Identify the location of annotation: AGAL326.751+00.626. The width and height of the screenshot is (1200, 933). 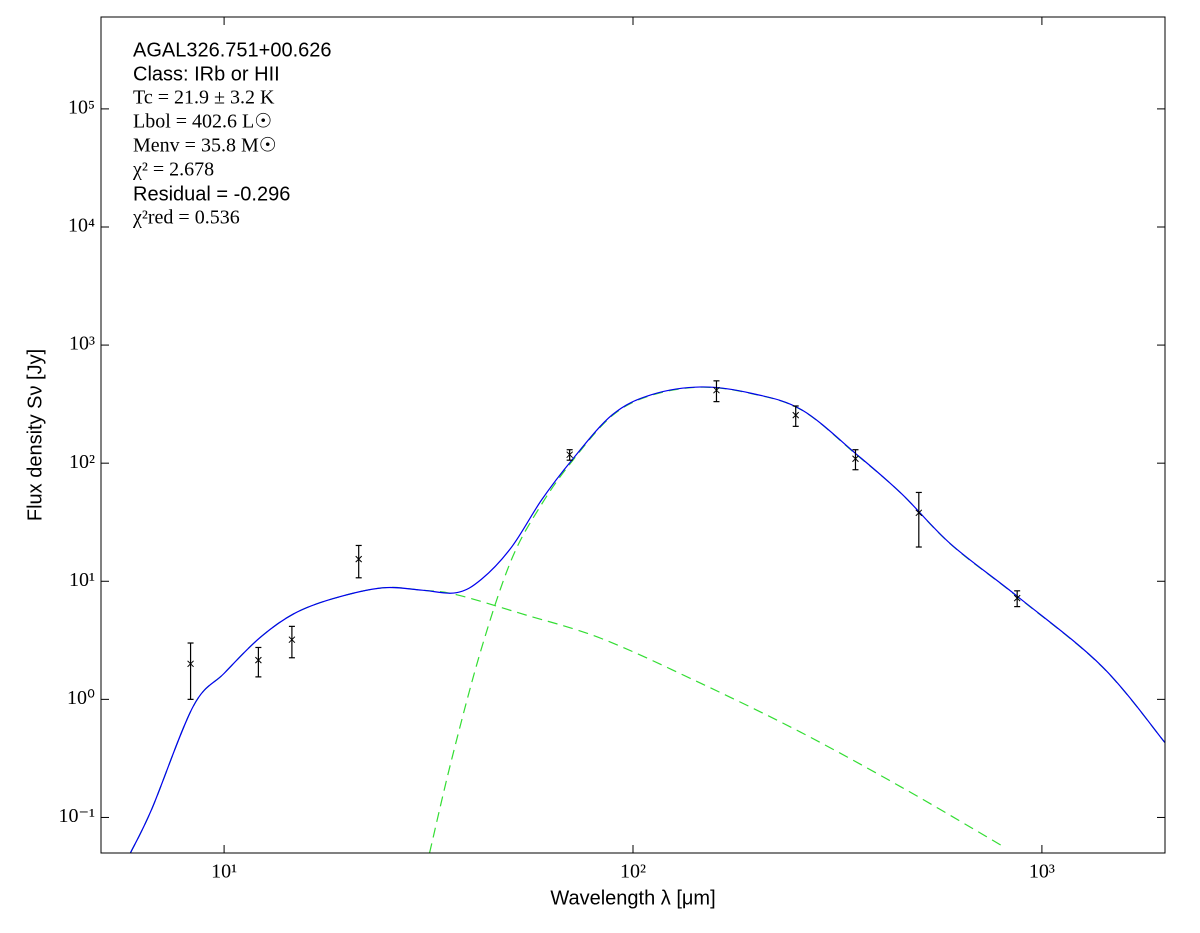
(232, 50).